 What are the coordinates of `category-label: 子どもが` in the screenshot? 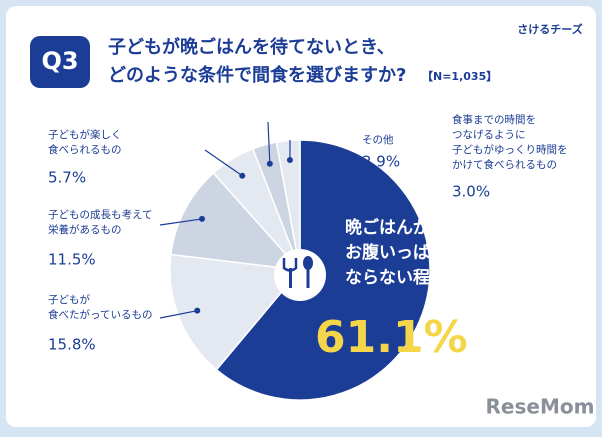 It's located at (69, 299).